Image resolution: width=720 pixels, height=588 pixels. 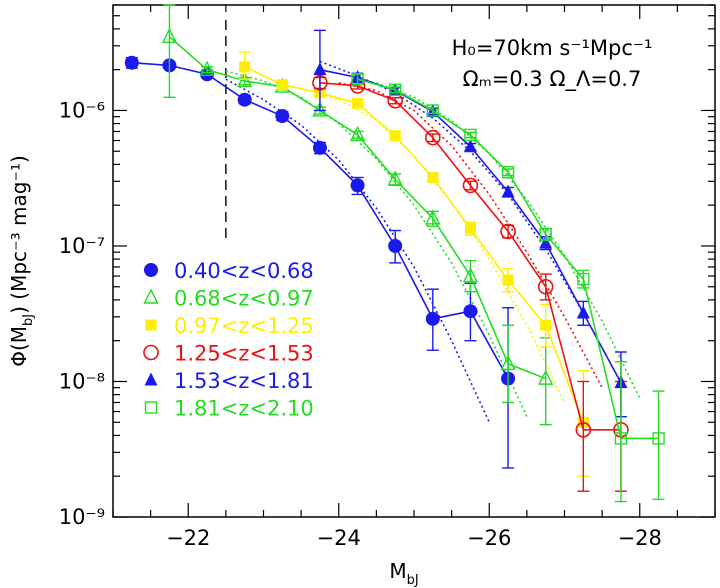 What do you see at coordinates (244, 299) in the screenshot?
I see `legend-label: 0.68<z<0.97` at bounding box center [244, 299].